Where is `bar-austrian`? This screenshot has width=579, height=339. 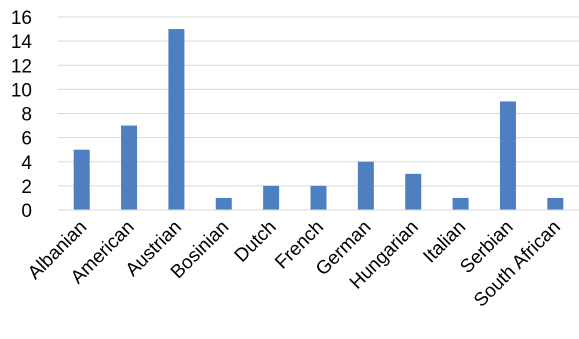
bar-austrian is located at coordinates (176, 119).